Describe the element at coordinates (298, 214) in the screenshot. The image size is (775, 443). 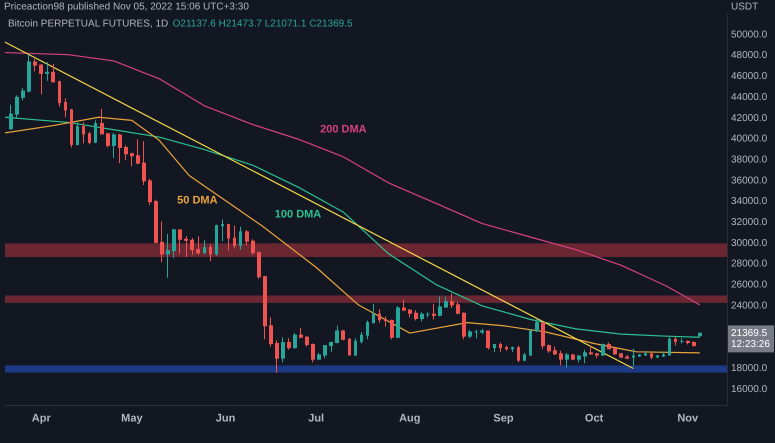
I see `series-label: 100 DMA` at that location.